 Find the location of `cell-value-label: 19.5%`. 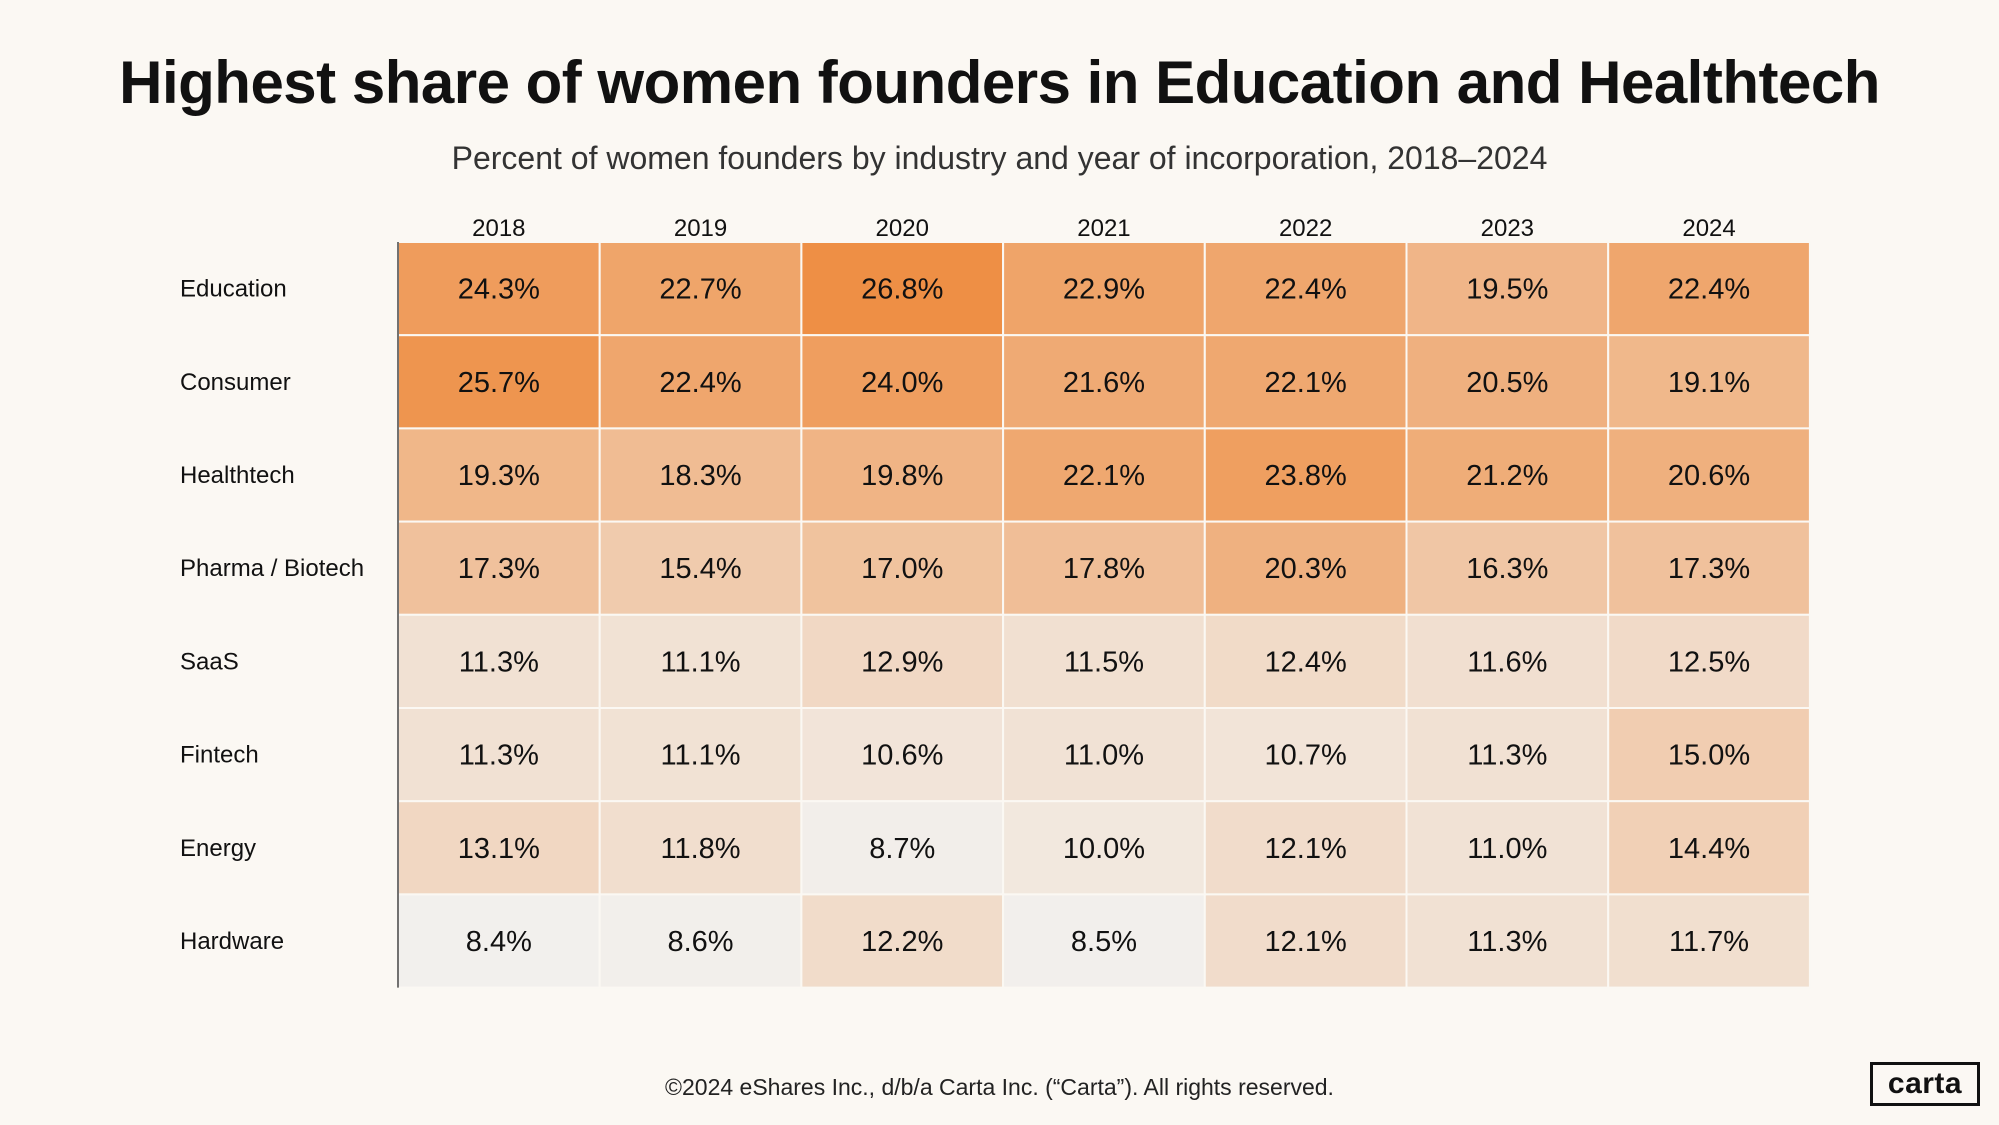

cell-value-label: 19.5% is located at coordinates (1507, 290).